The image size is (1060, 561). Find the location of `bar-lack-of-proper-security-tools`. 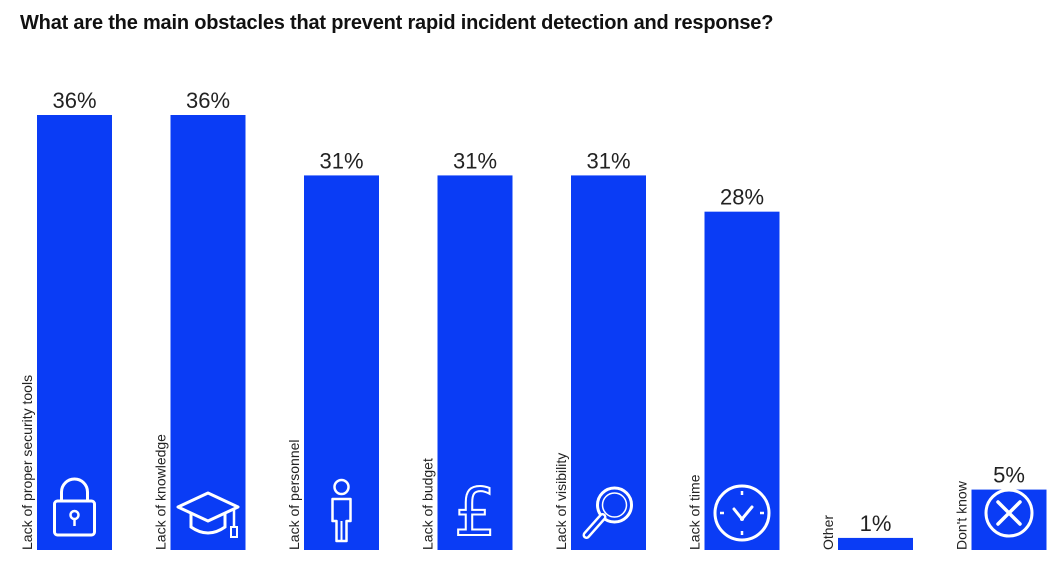

bar-lack-of-proper-security-tools is located at coordinates (74, 332).